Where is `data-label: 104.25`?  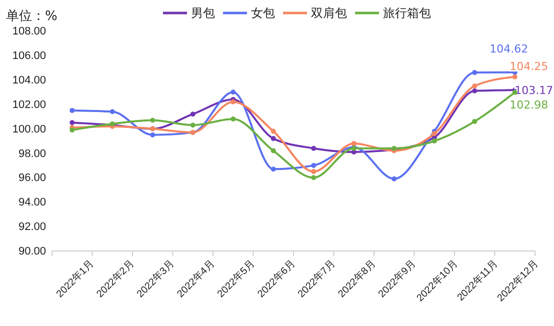 data-label: 104.25 is located at coordinates (529, 66).